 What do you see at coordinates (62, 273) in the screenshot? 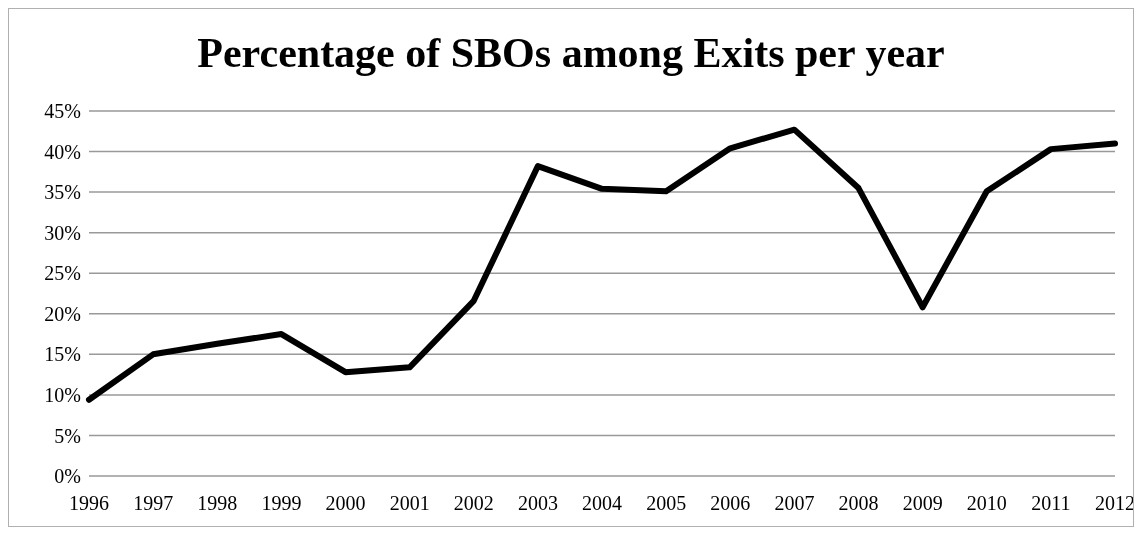
I see `y-tick-label: 25%` at bounding box center [62, 273].